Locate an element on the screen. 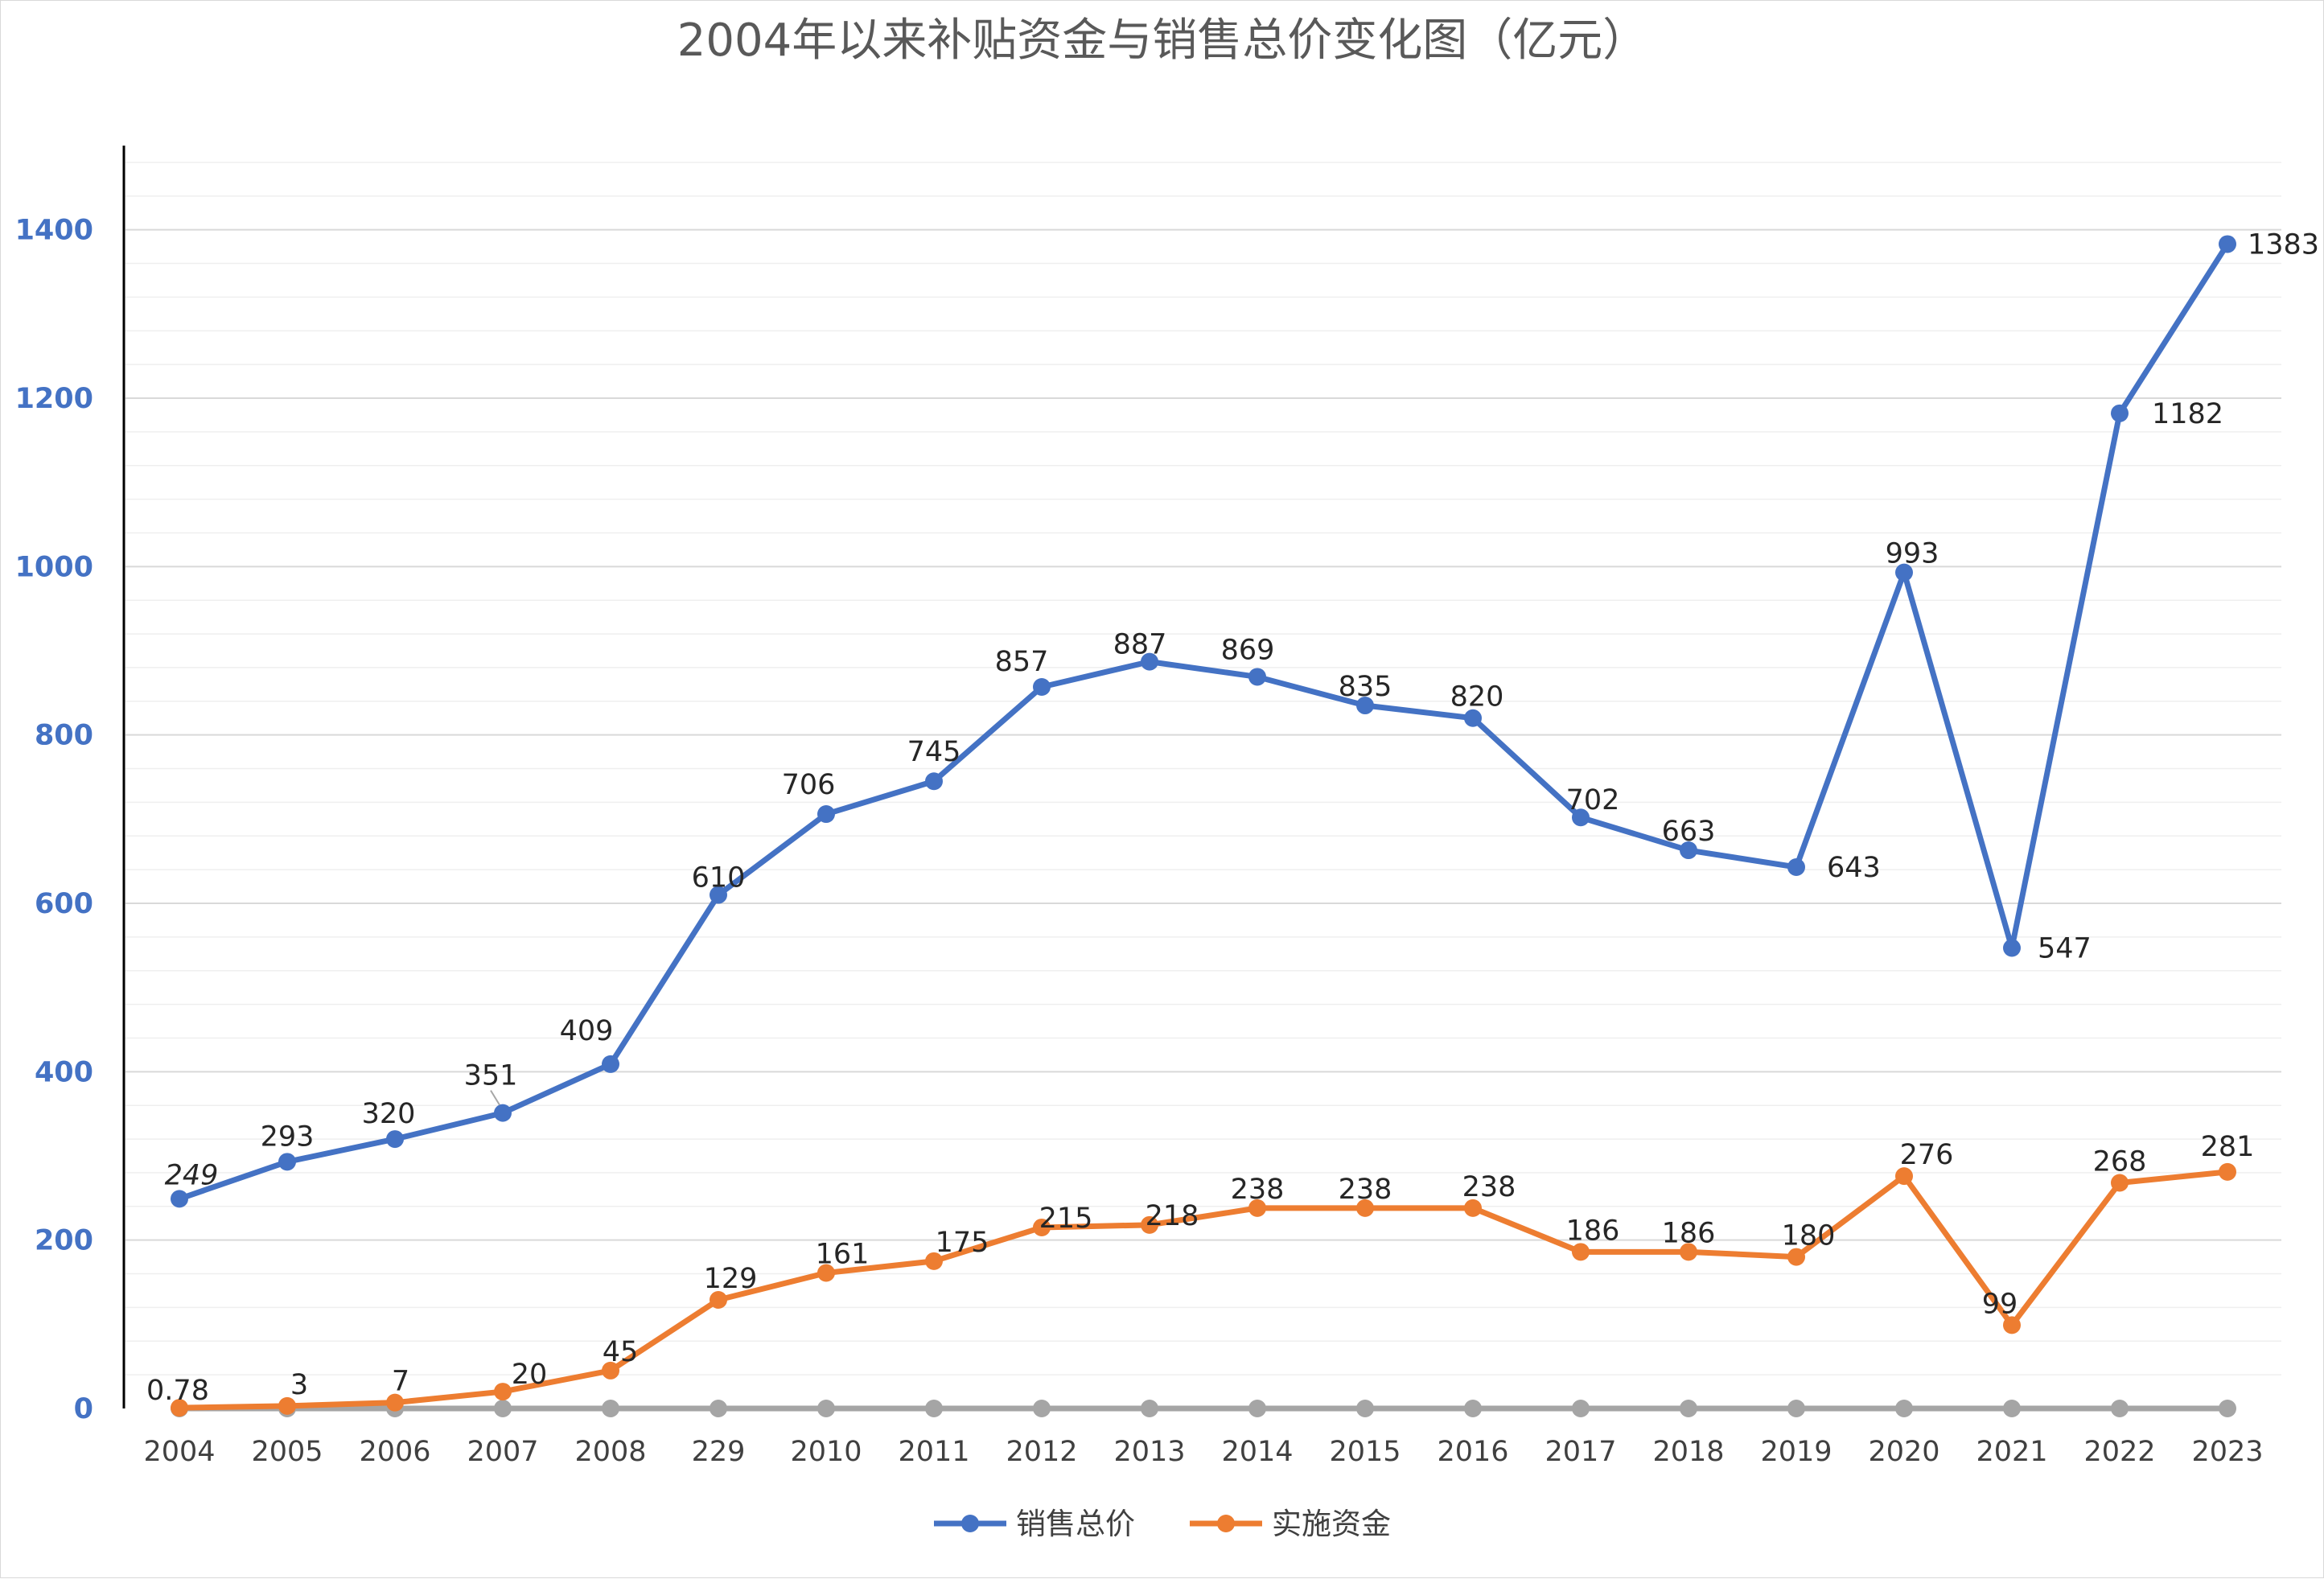  y-tick-label: 0 is located at coordinates (83, 1409).